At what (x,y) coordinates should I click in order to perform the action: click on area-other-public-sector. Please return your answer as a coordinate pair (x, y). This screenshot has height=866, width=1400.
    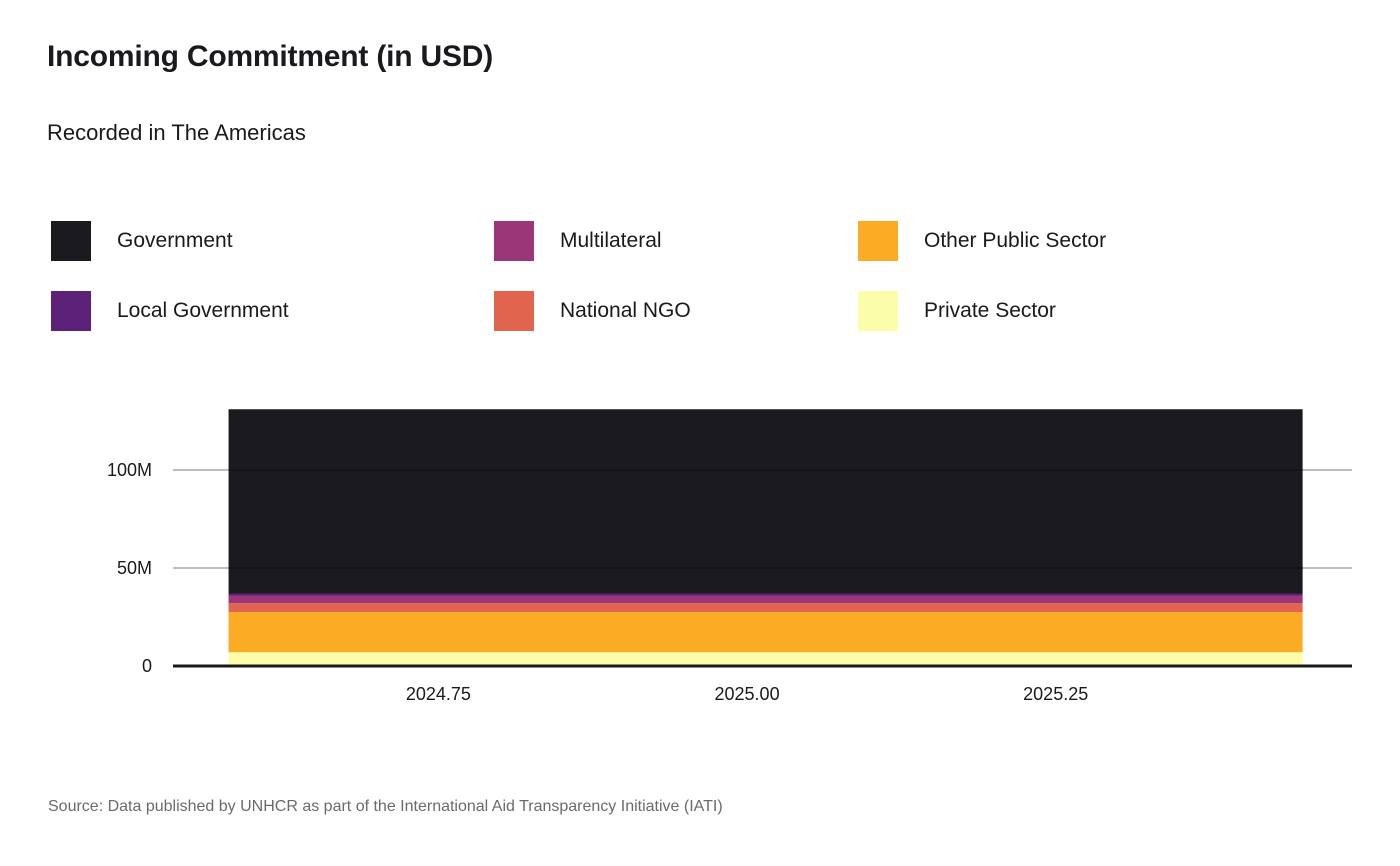
    Looking at the image, I should click on (765, 632).